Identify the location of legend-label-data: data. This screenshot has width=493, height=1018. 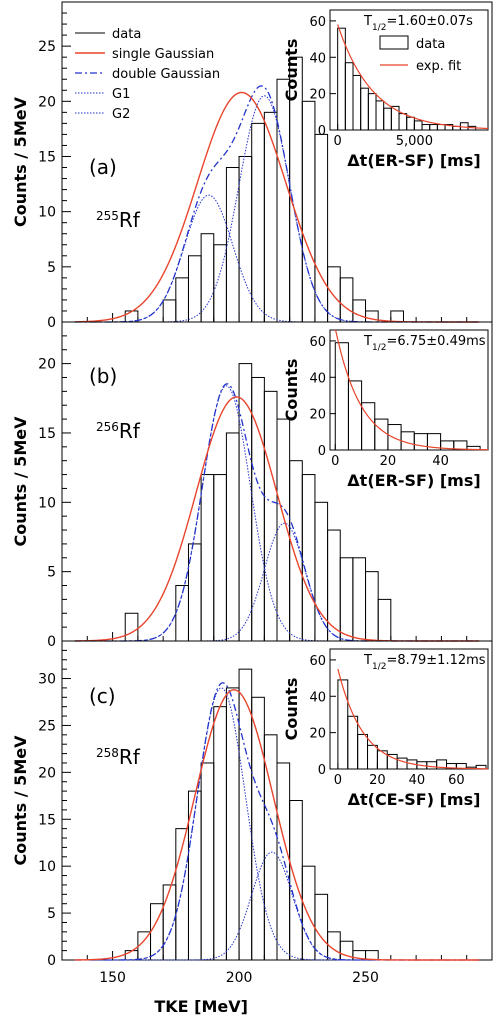
(126, 34).